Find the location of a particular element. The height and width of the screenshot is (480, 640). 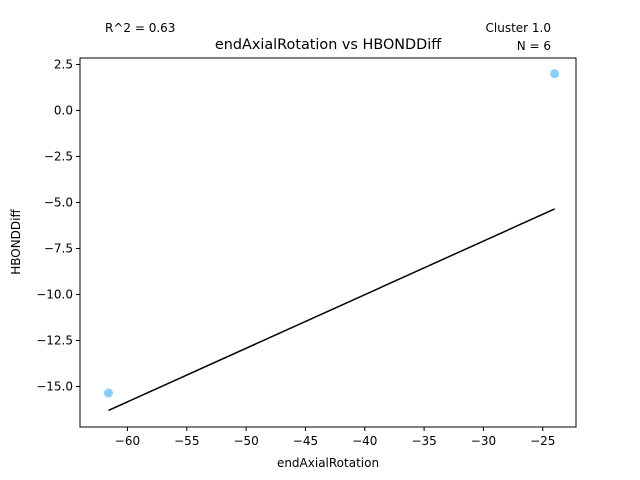

x-tick-label: −55 is located at coordinates (186, 441).